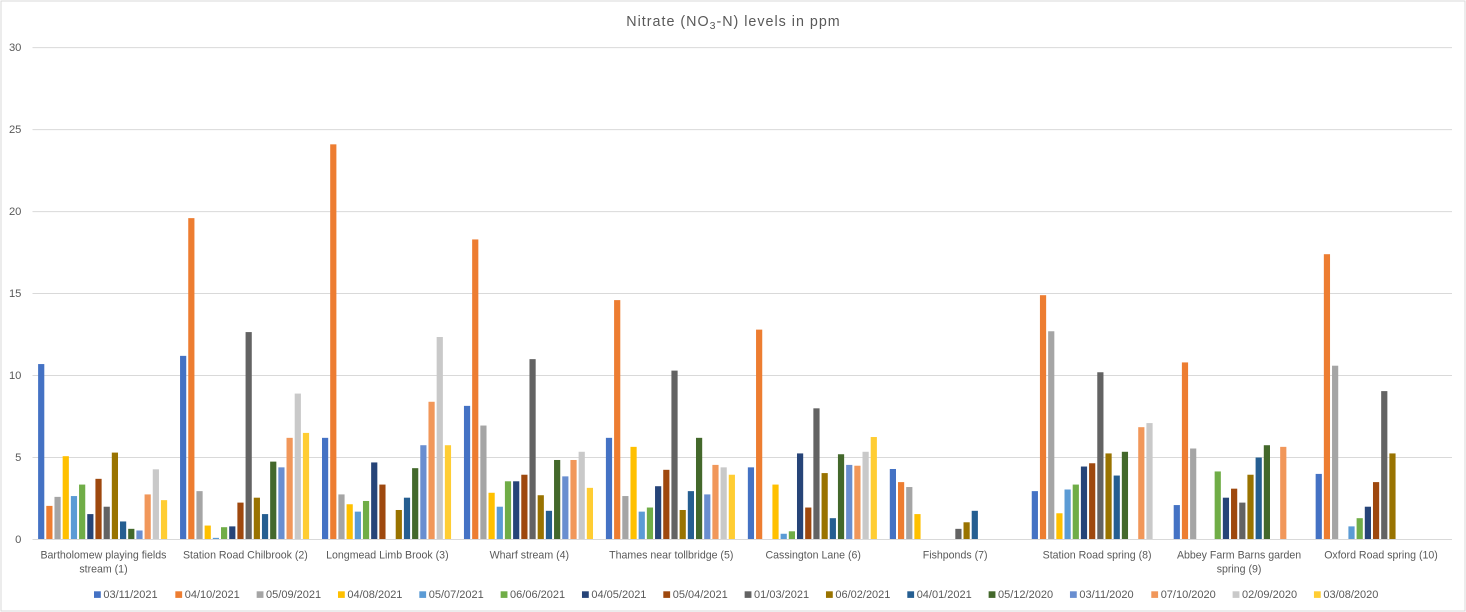 Image resolution: width=1466 pixels, height=612 pixels. Describe the element at coordinates (537, 595) in the screenshot. I see `svg-text: 06/06/2021` at that location.